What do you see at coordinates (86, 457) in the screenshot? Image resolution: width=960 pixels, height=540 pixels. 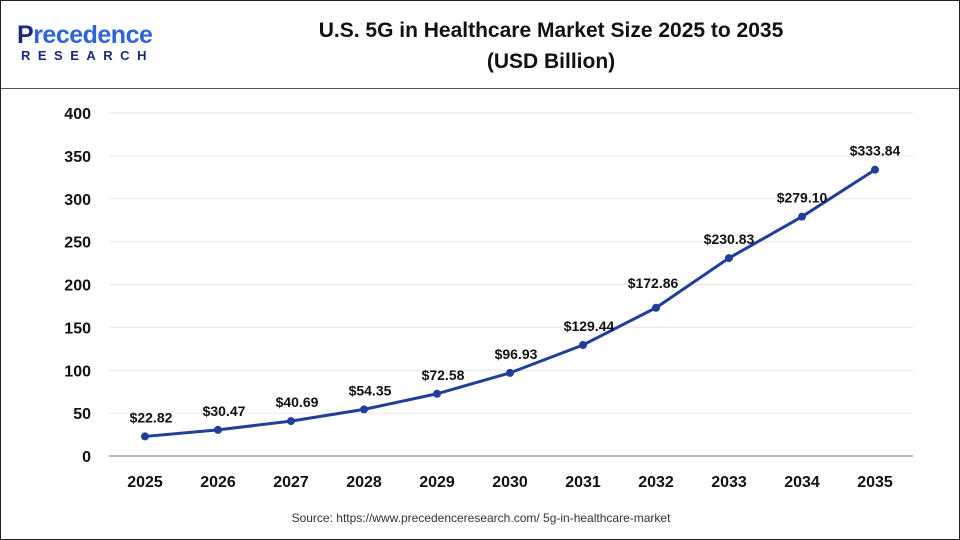 I see `y-tick-label: 0` at bounding box center [86, 457].